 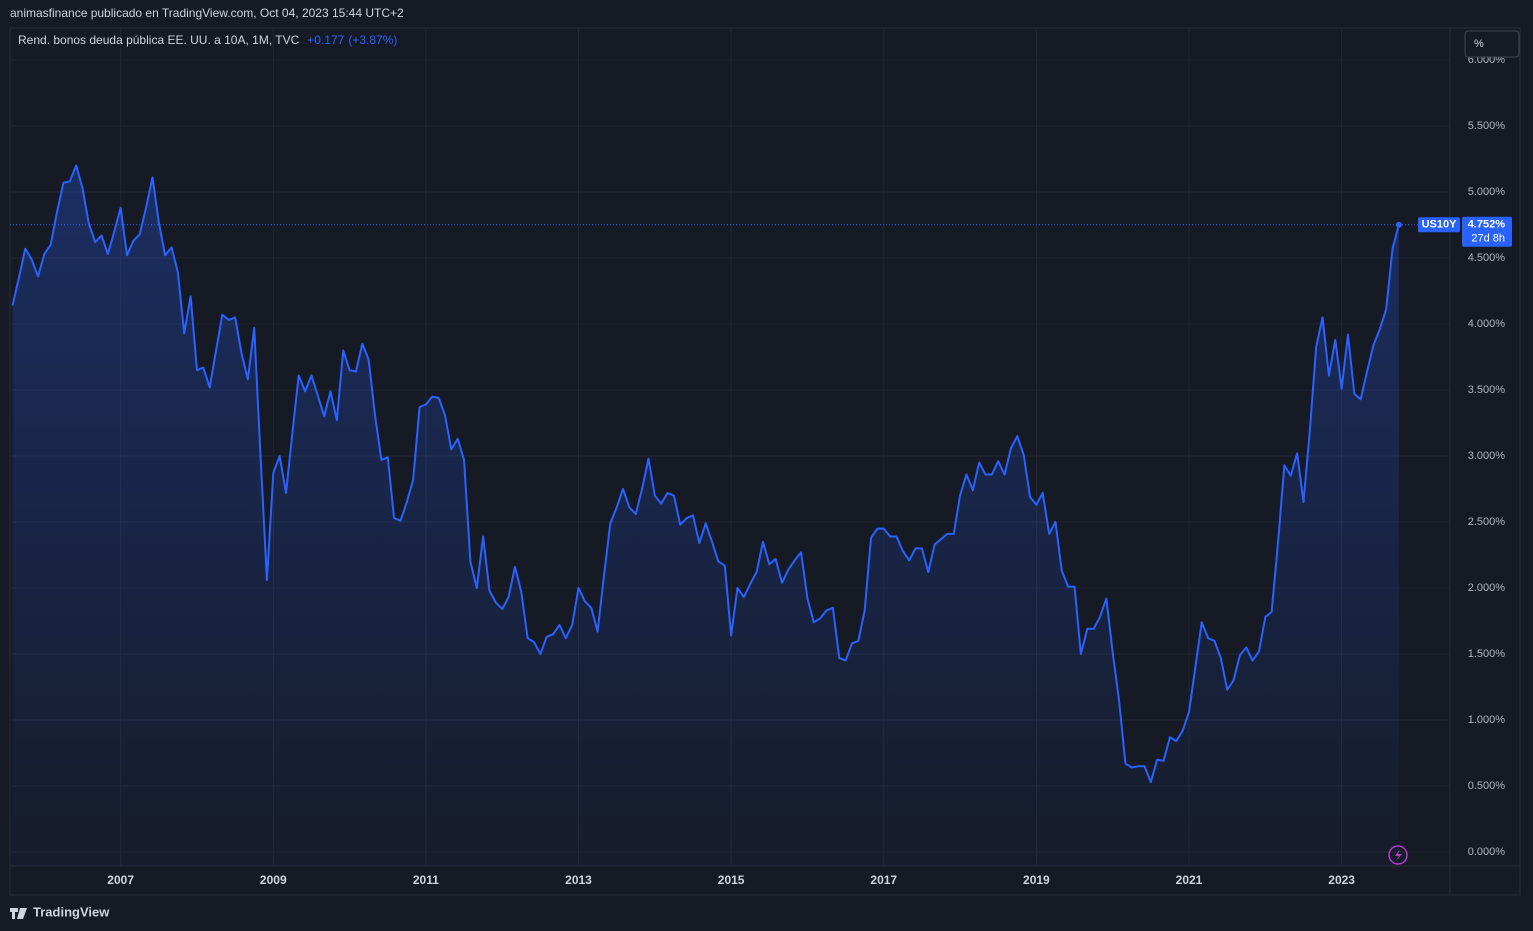 I want to click on scale-button-label: %, so click(x=1479, y=44).